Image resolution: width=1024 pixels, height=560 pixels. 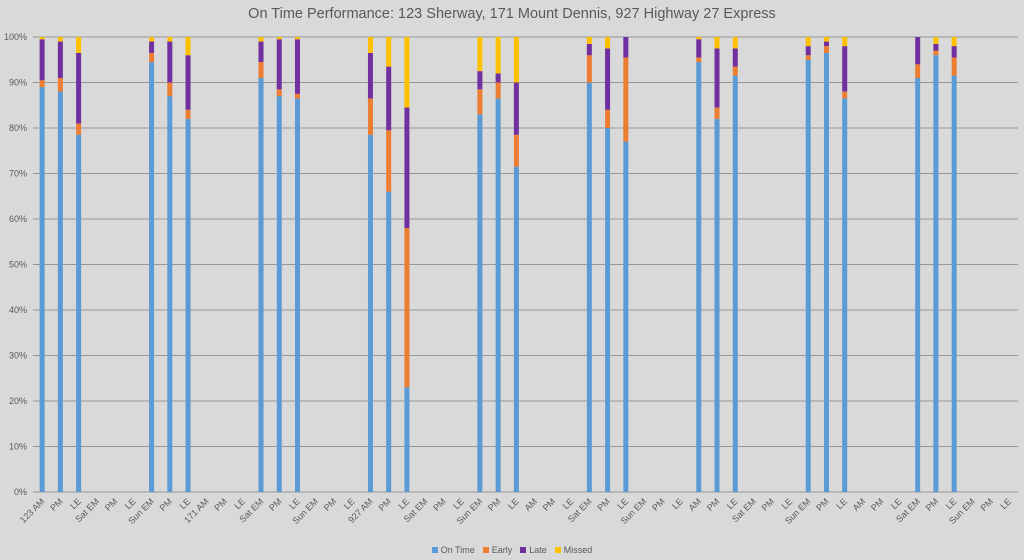 I want to click on y-tick-label: 30%, so click(x=18, y=356).